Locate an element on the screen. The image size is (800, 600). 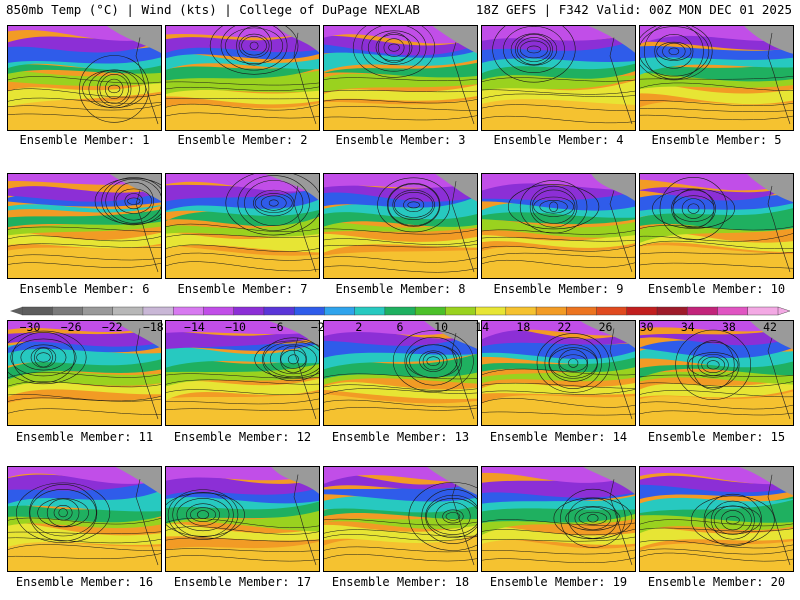
ensemble-member-label: Ensemble Member: 11 is located at coordinates (84, 437).